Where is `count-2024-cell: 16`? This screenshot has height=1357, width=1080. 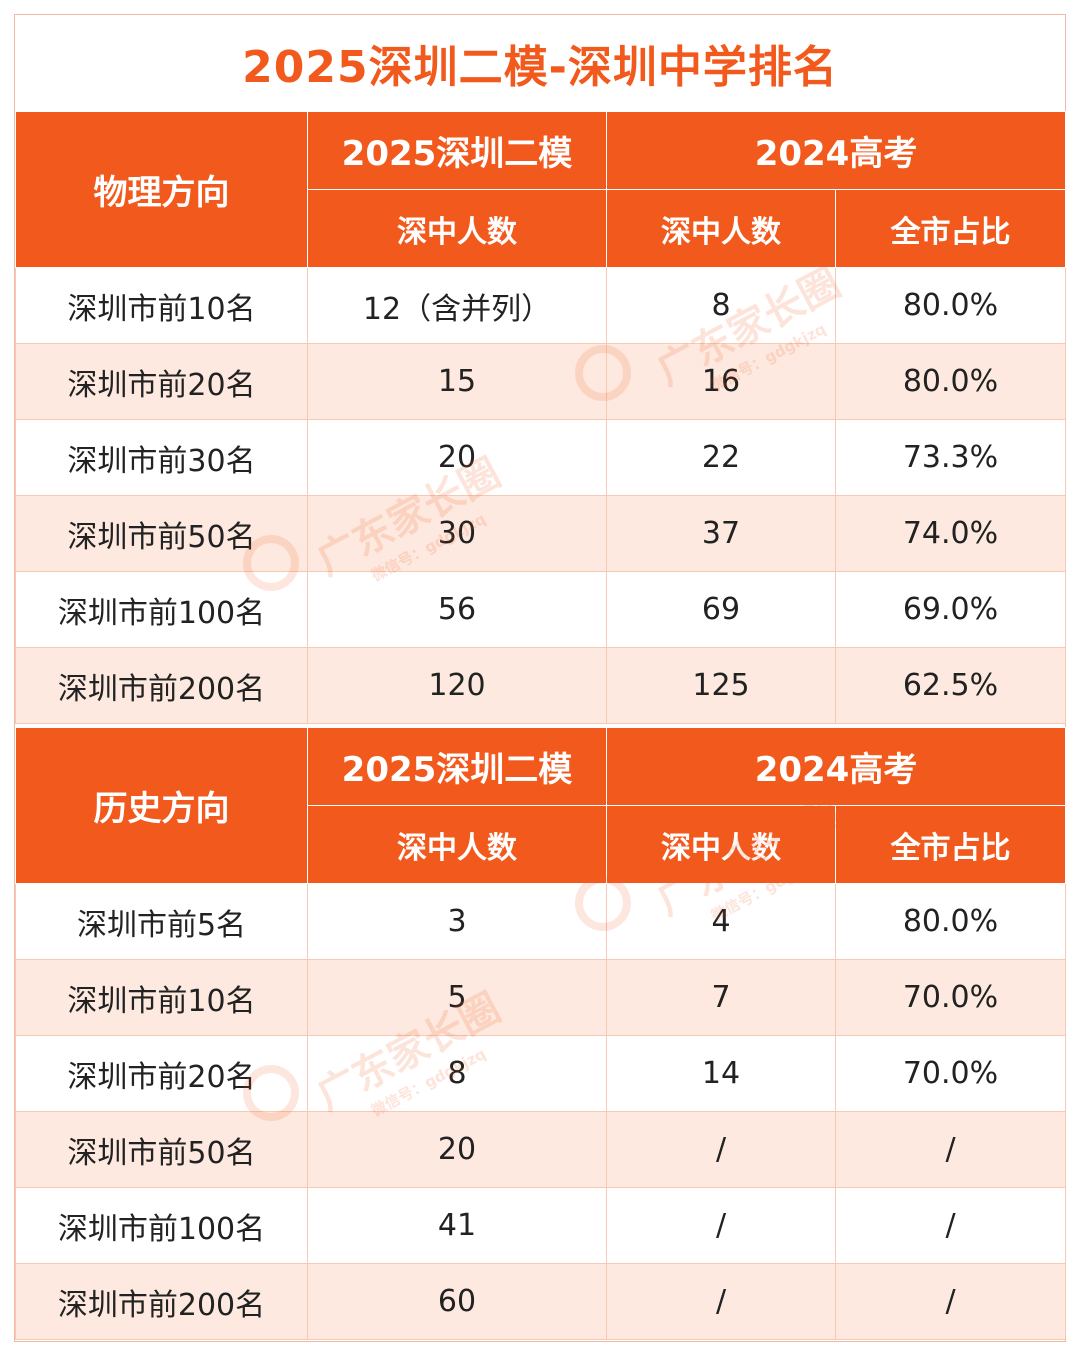
count-2024-cell: 16 is located at coordinates (721, 381).